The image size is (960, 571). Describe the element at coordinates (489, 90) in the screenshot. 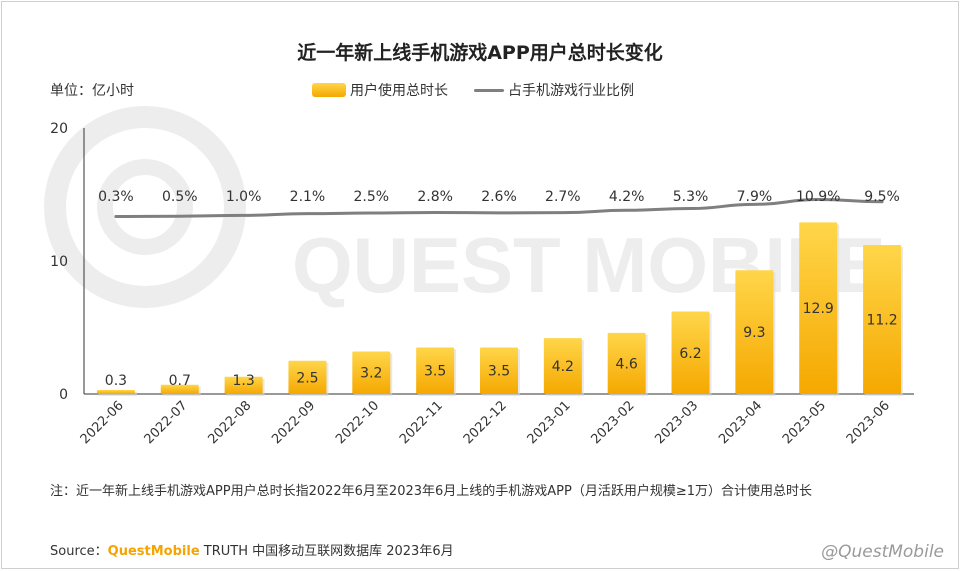

I see `legend-line-swatch` at that location.